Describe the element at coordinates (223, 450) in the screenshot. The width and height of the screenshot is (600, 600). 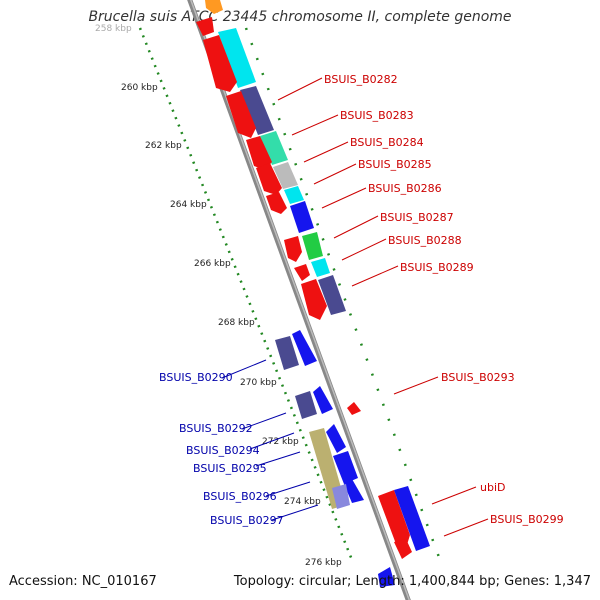
I see `label-B0294: BSUIS_B0294` at that location.